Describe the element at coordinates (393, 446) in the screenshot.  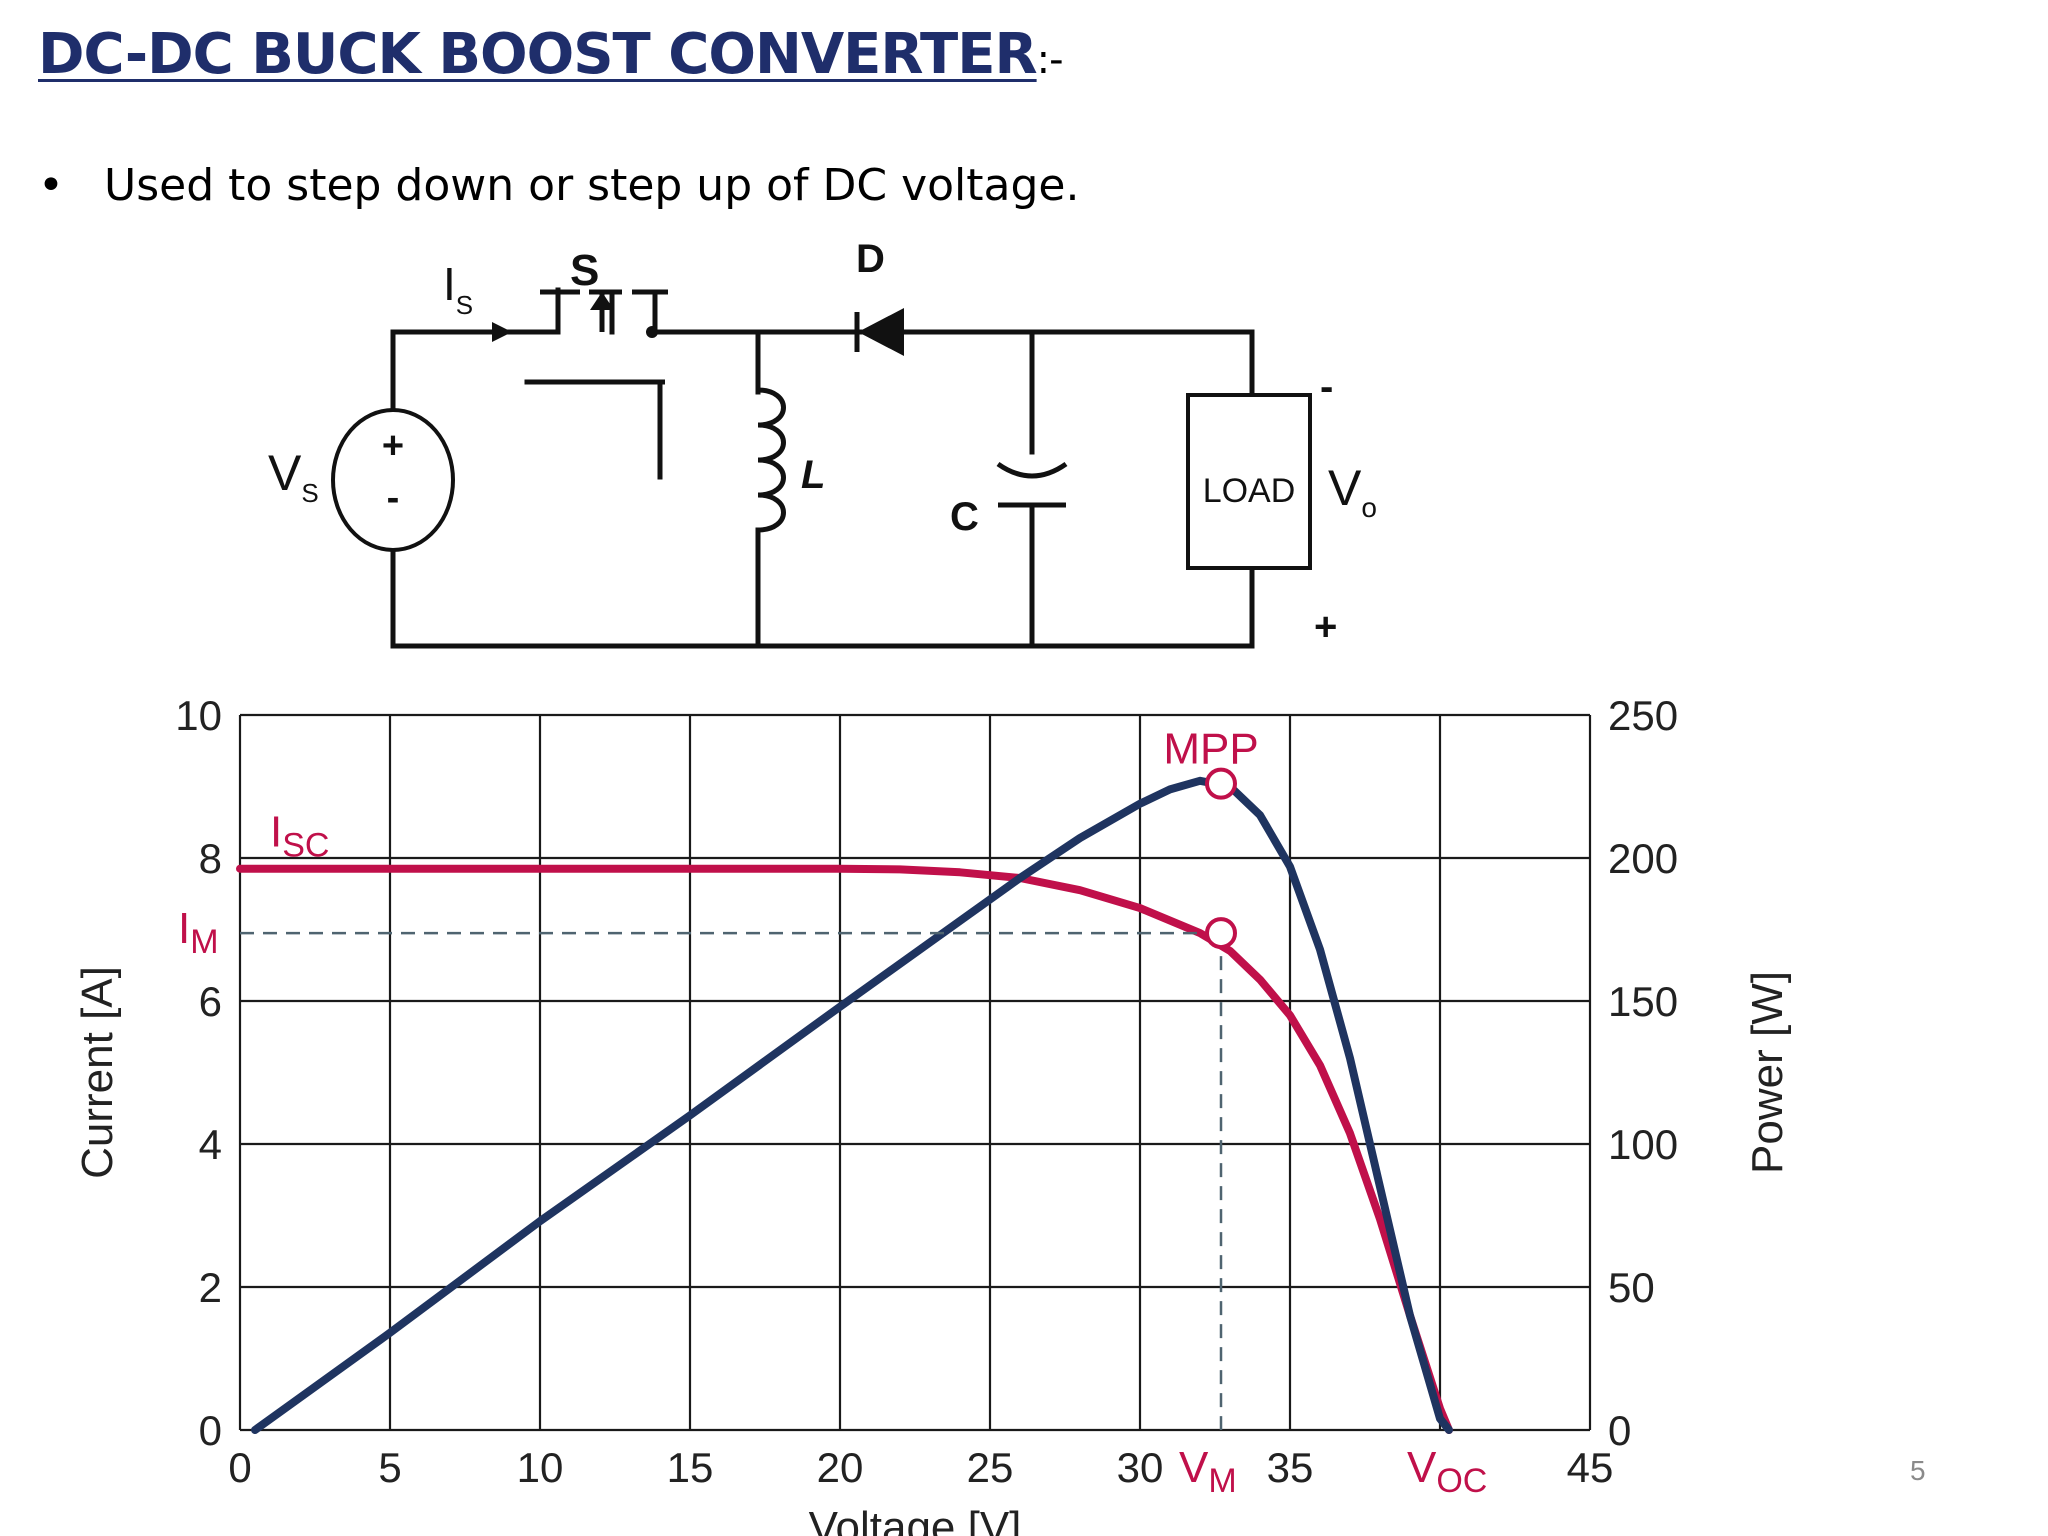
I see `source-plus-sign: +` at that location.